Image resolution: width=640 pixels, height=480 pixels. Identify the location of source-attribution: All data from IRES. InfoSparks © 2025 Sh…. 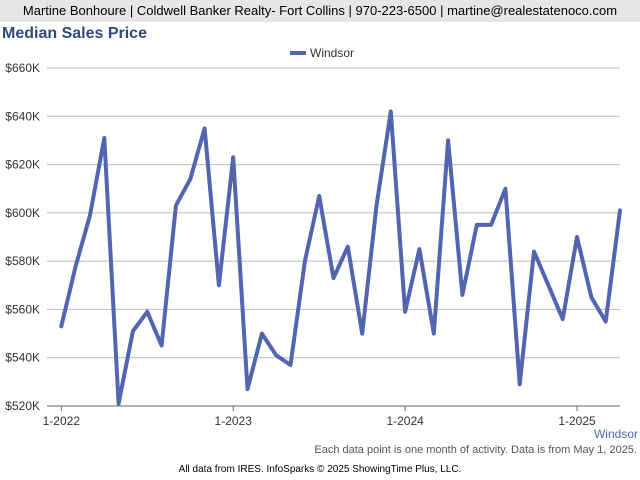
(320, 469).